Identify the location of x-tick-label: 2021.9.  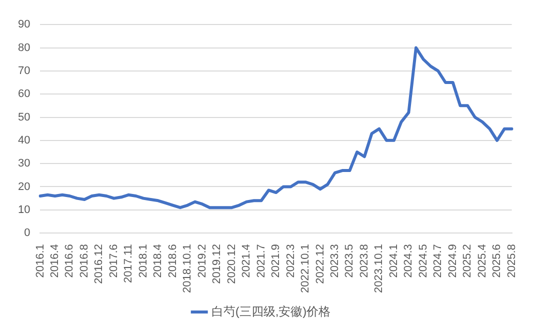
(276, 261).